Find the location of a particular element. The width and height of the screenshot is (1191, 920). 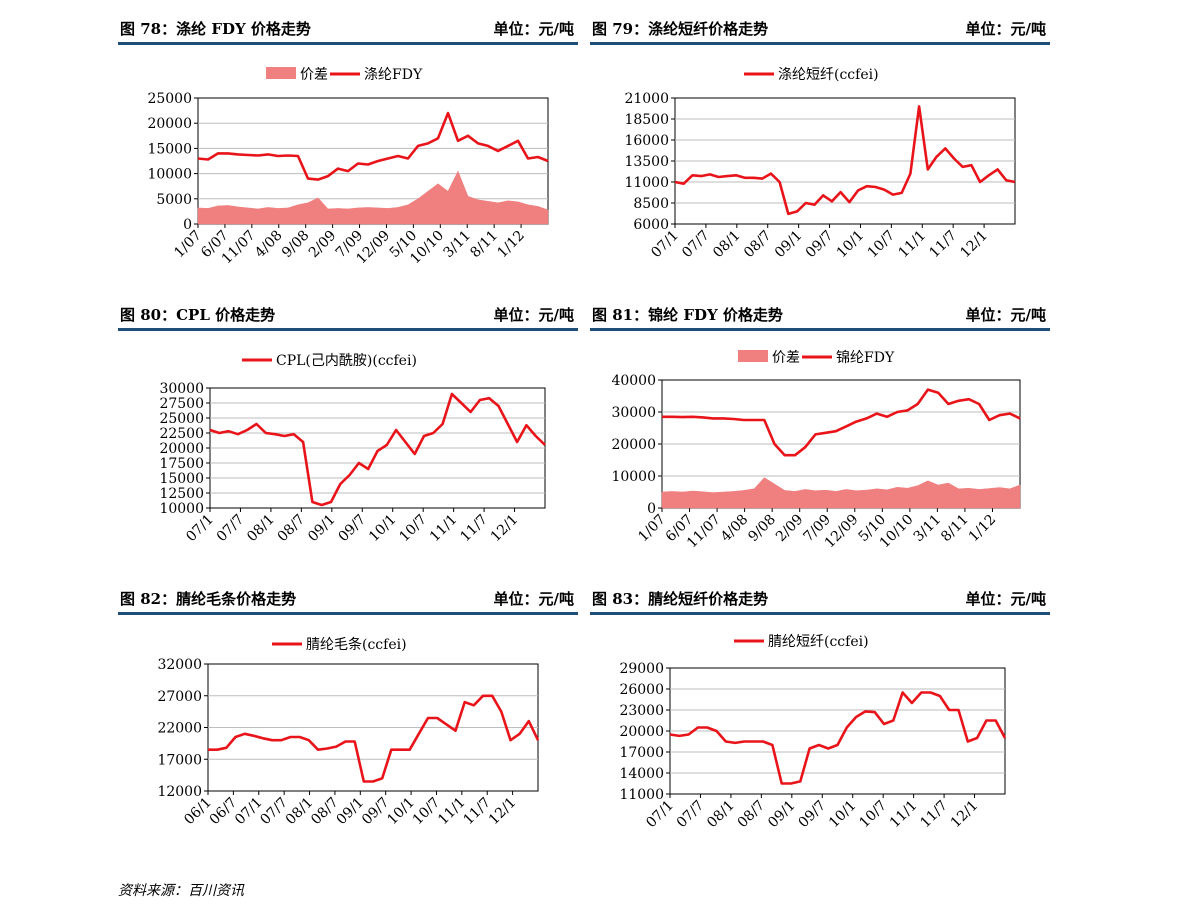

legend-label: 涤纶短纤(ccfei) is located at coordinates (828, 75).